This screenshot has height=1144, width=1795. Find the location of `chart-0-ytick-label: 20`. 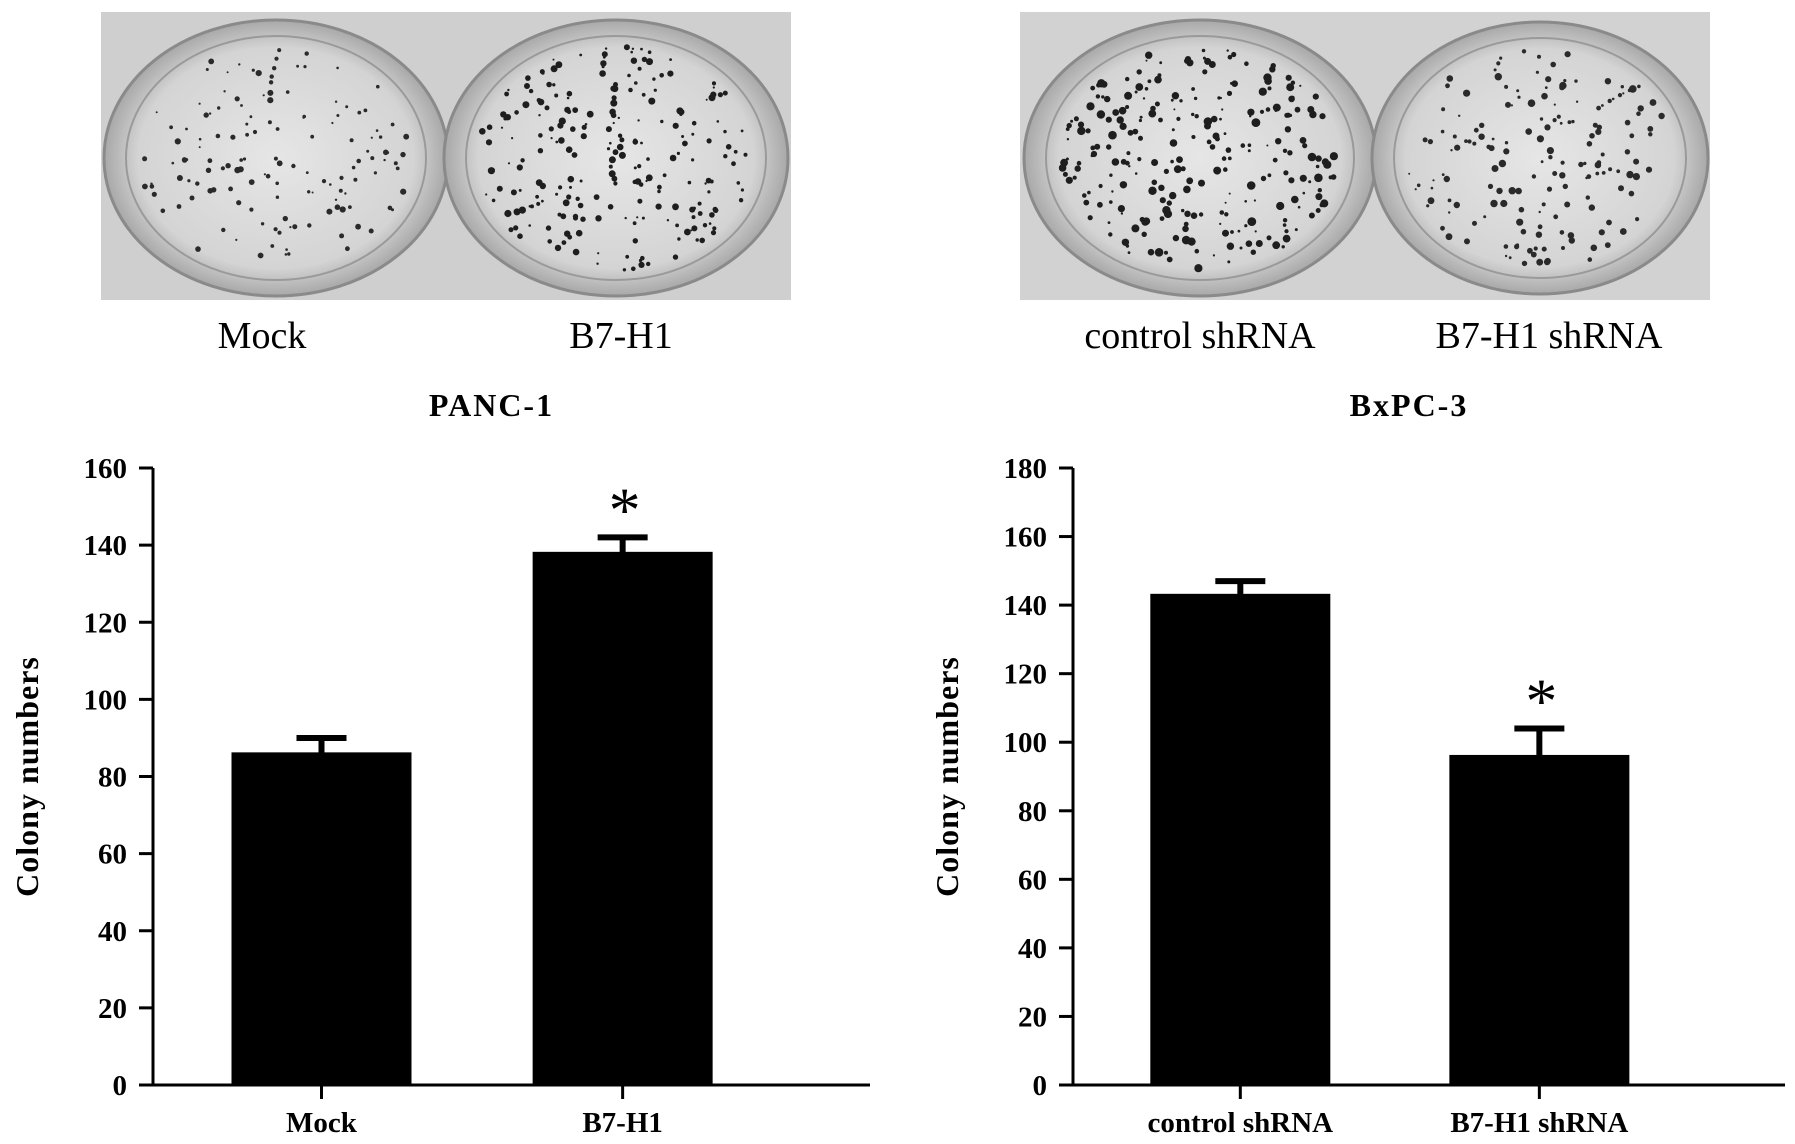

chart-0-ytick-label: 20 is located at coordinates (112, 1009).